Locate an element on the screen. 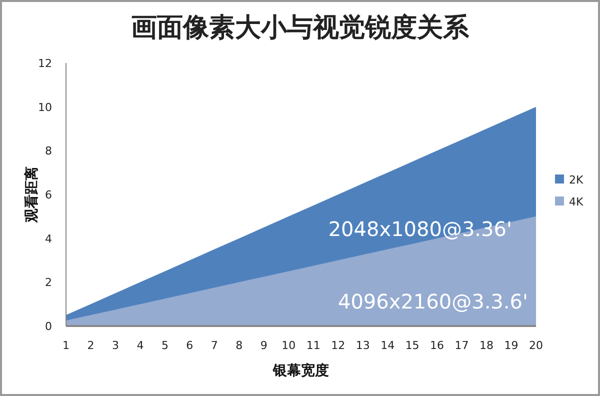 The height and width of the screenshot is (396, 600). y-tick-label: 8 is located at coordinates (48, 151).